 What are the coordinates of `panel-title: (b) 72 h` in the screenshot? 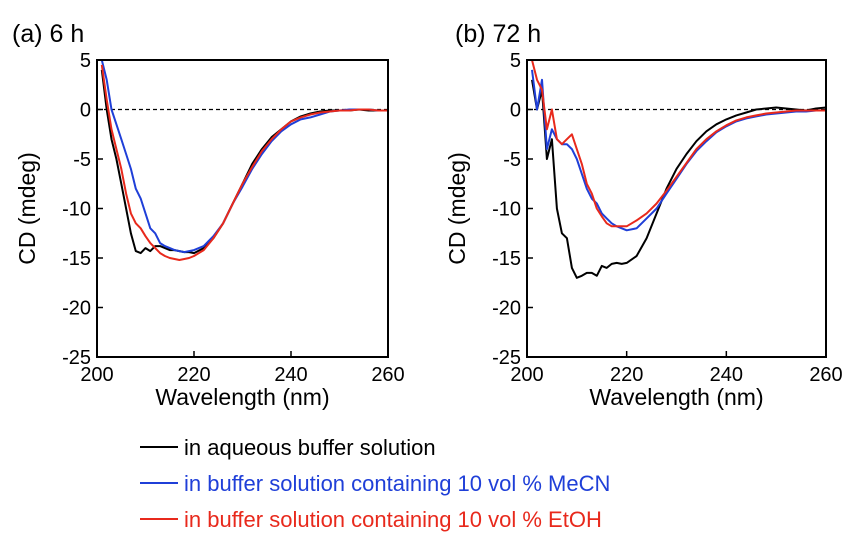 It's located at (498, 34).